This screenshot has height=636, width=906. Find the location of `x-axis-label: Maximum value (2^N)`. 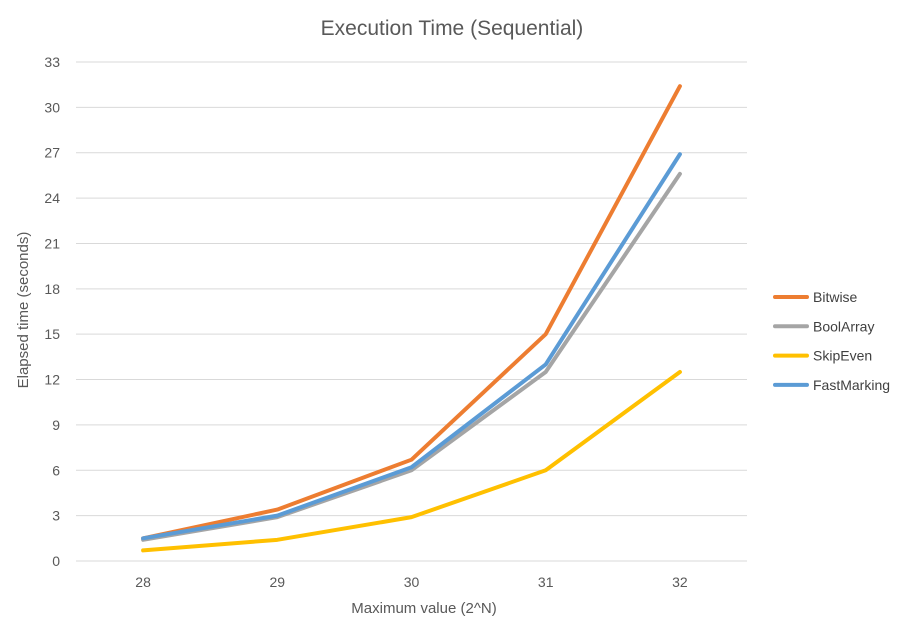

x-axis-label: Maximum value (2^N) is located at coordinates (423, 608).